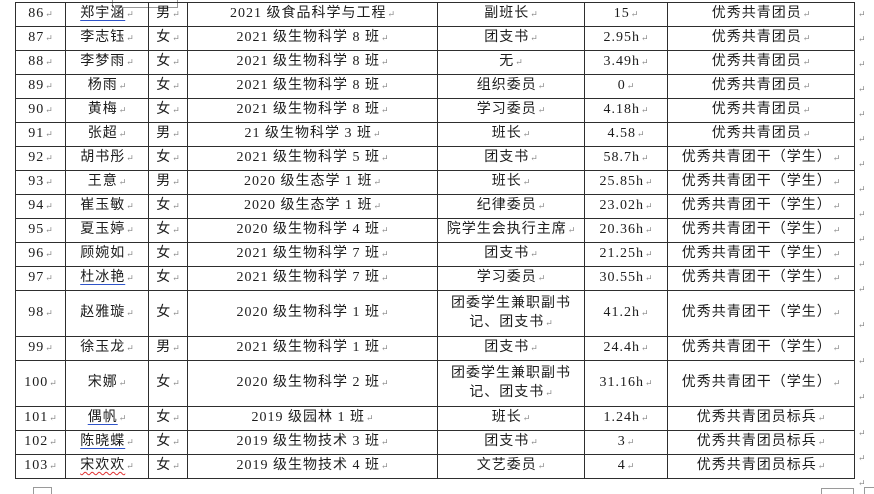 The width and height of the screenshot is (874, 494). I want to click on cell-no: 97↵, so click(40, 278).